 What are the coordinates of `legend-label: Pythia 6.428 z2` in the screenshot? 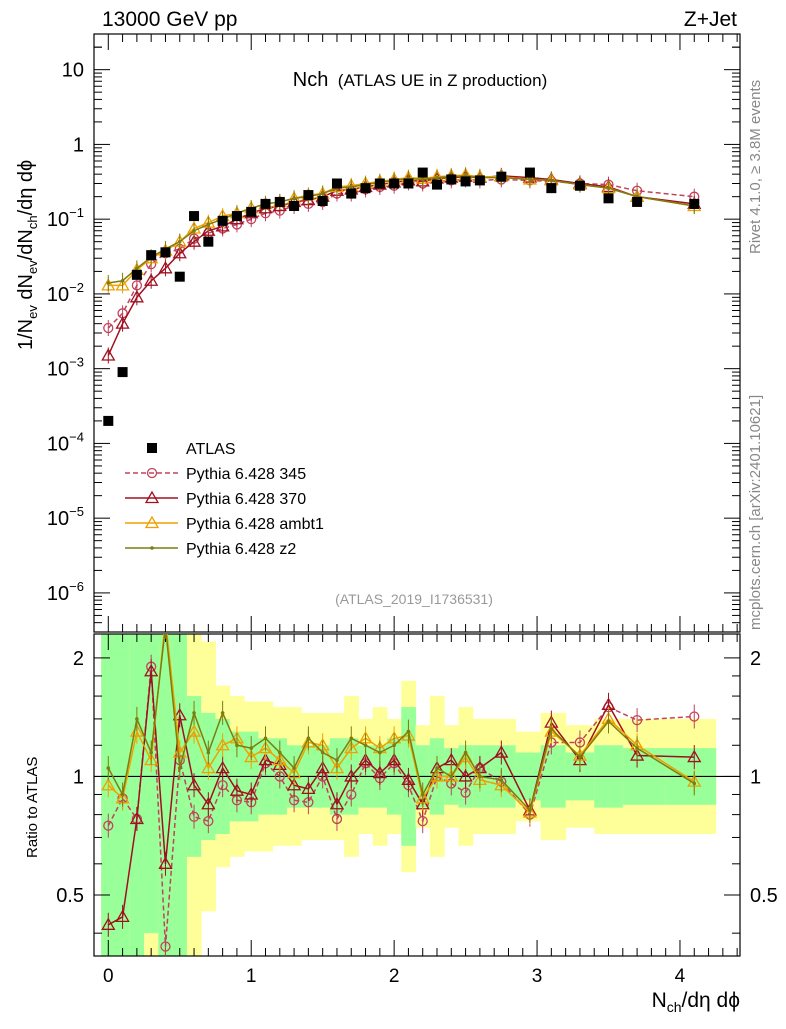 It's located at (241, 549).